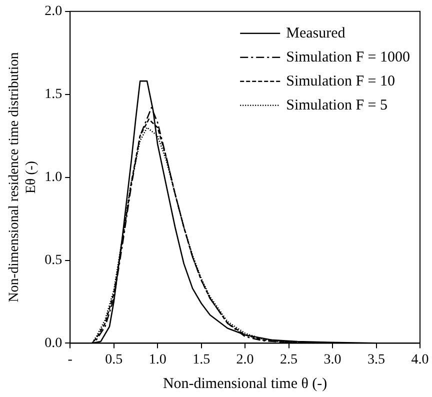 Image resolution: width=432 pixels, height=397 pixels. What do you see at coordinates (348, 57) in the screenshot?
I see `legend-label: Simulation F = 1000` at bounding box center [348, 57].